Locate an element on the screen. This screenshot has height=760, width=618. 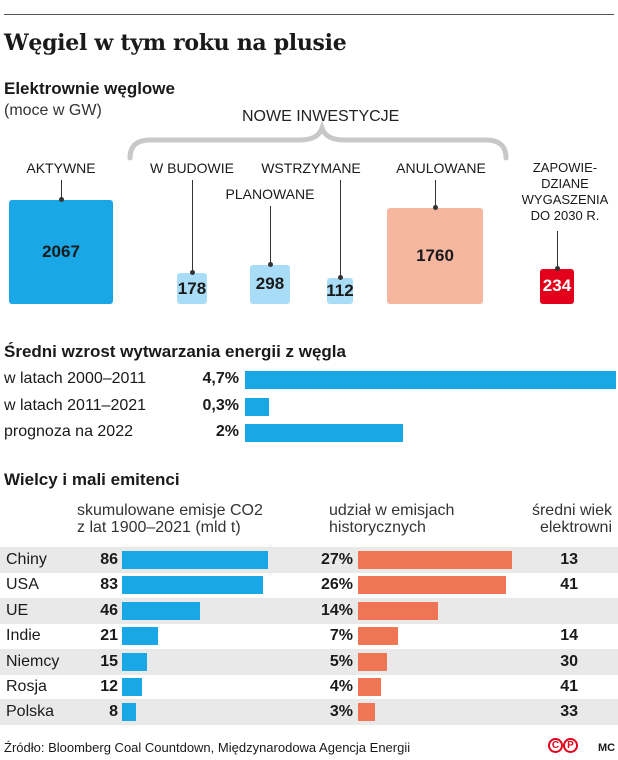
share-value-4: 5% is located at coordinates (341, 661).